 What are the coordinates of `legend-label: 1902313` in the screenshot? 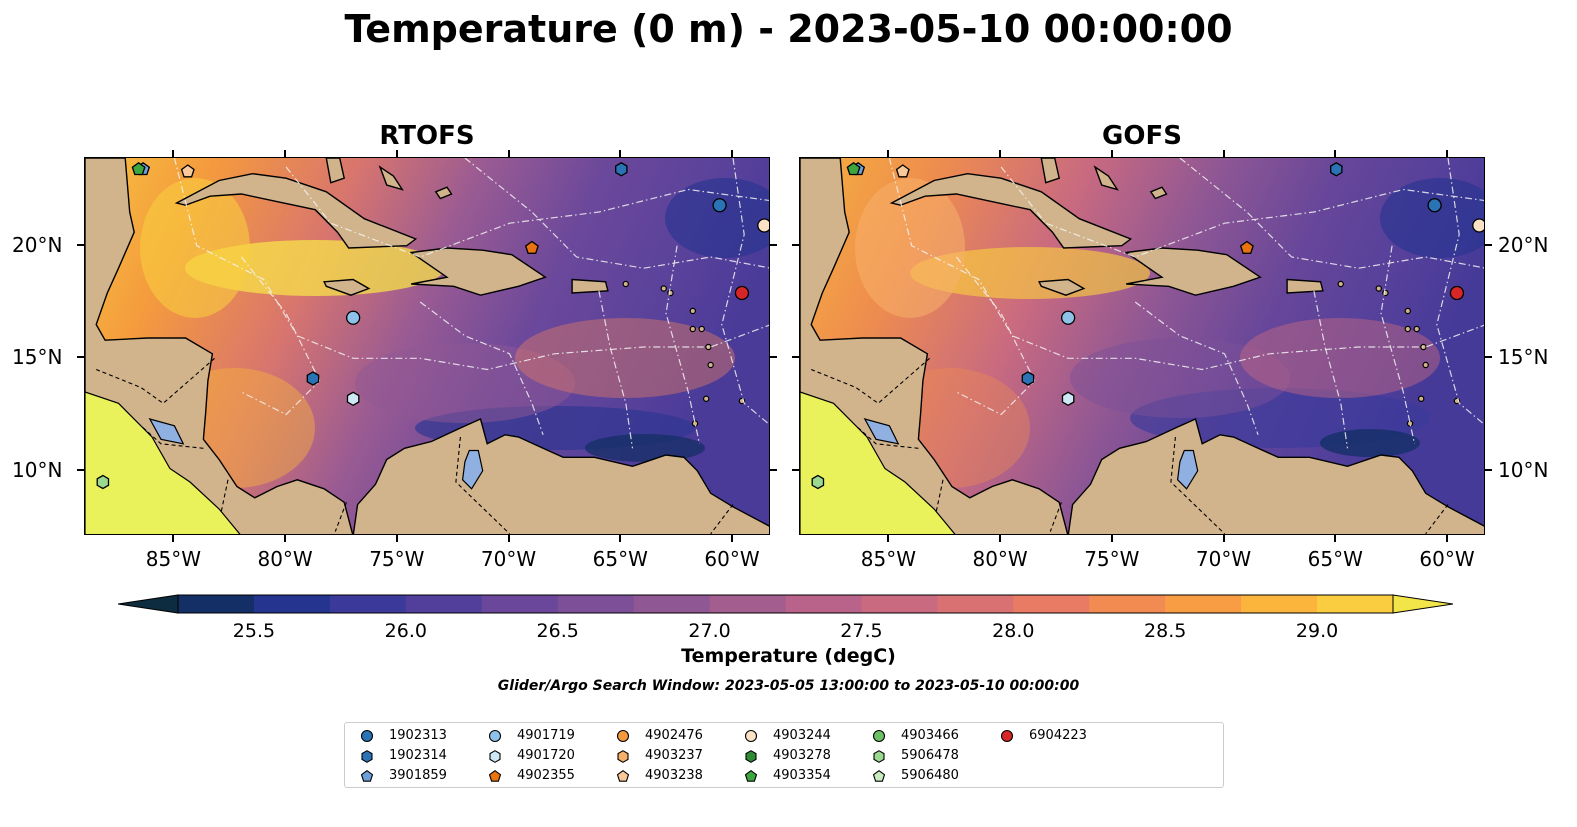 It's located at (418, 735).